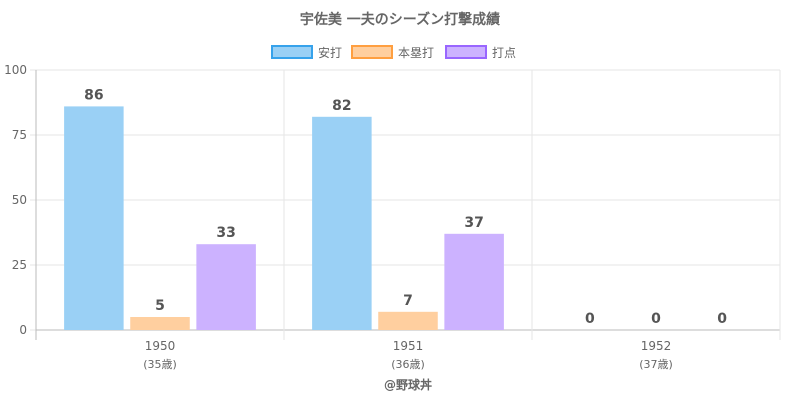 The image size is (800, 400). I want to click on data-label: 37, so click(473, 223).